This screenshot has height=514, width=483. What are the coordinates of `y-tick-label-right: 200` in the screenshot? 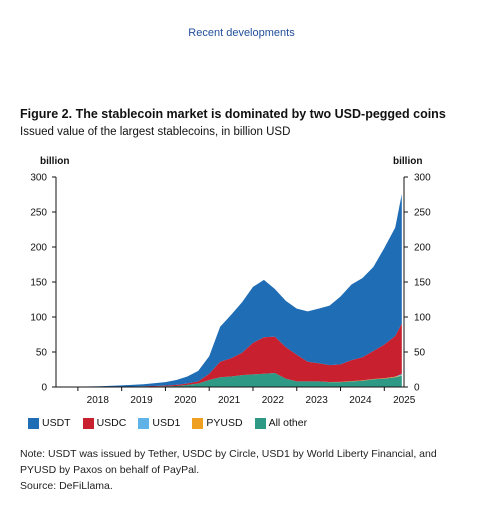 It's located at (422, 248).